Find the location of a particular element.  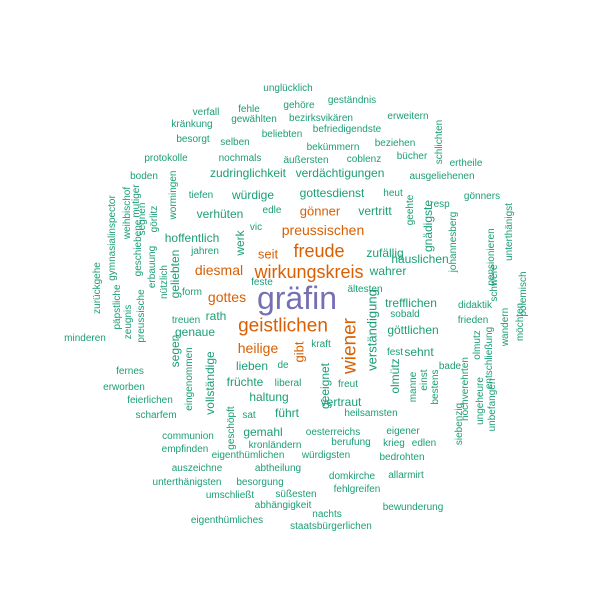

cloud-word: gewählten is located at coordinates (254, 119).